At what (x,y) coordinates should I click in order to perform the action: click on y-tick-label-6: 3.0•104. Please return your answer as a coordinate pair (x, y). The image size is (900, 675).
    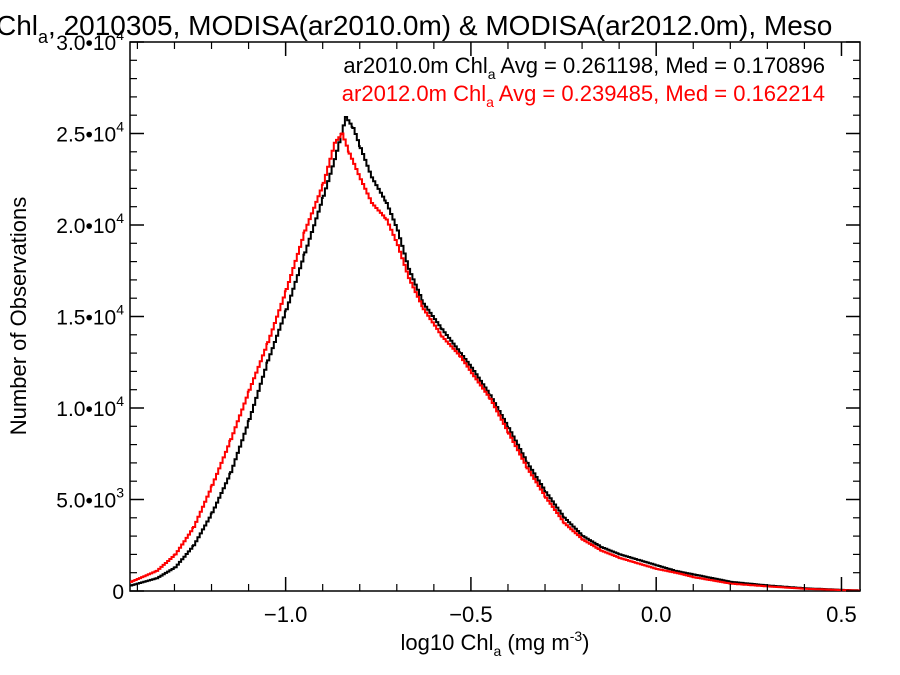
    Looking at the image, I should click on (90, 41).